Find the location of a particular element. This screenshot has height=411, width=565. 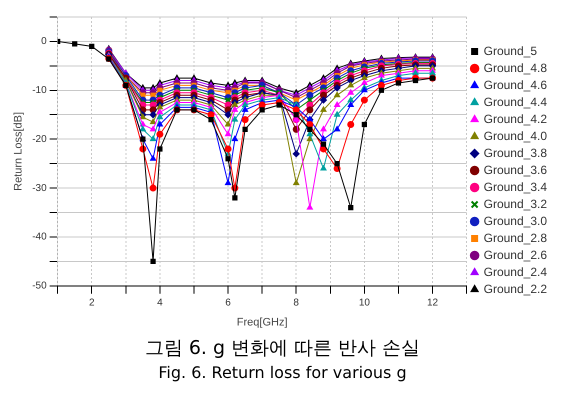

legend-label: Ground_2.2 is located at coordinates (516, 289).